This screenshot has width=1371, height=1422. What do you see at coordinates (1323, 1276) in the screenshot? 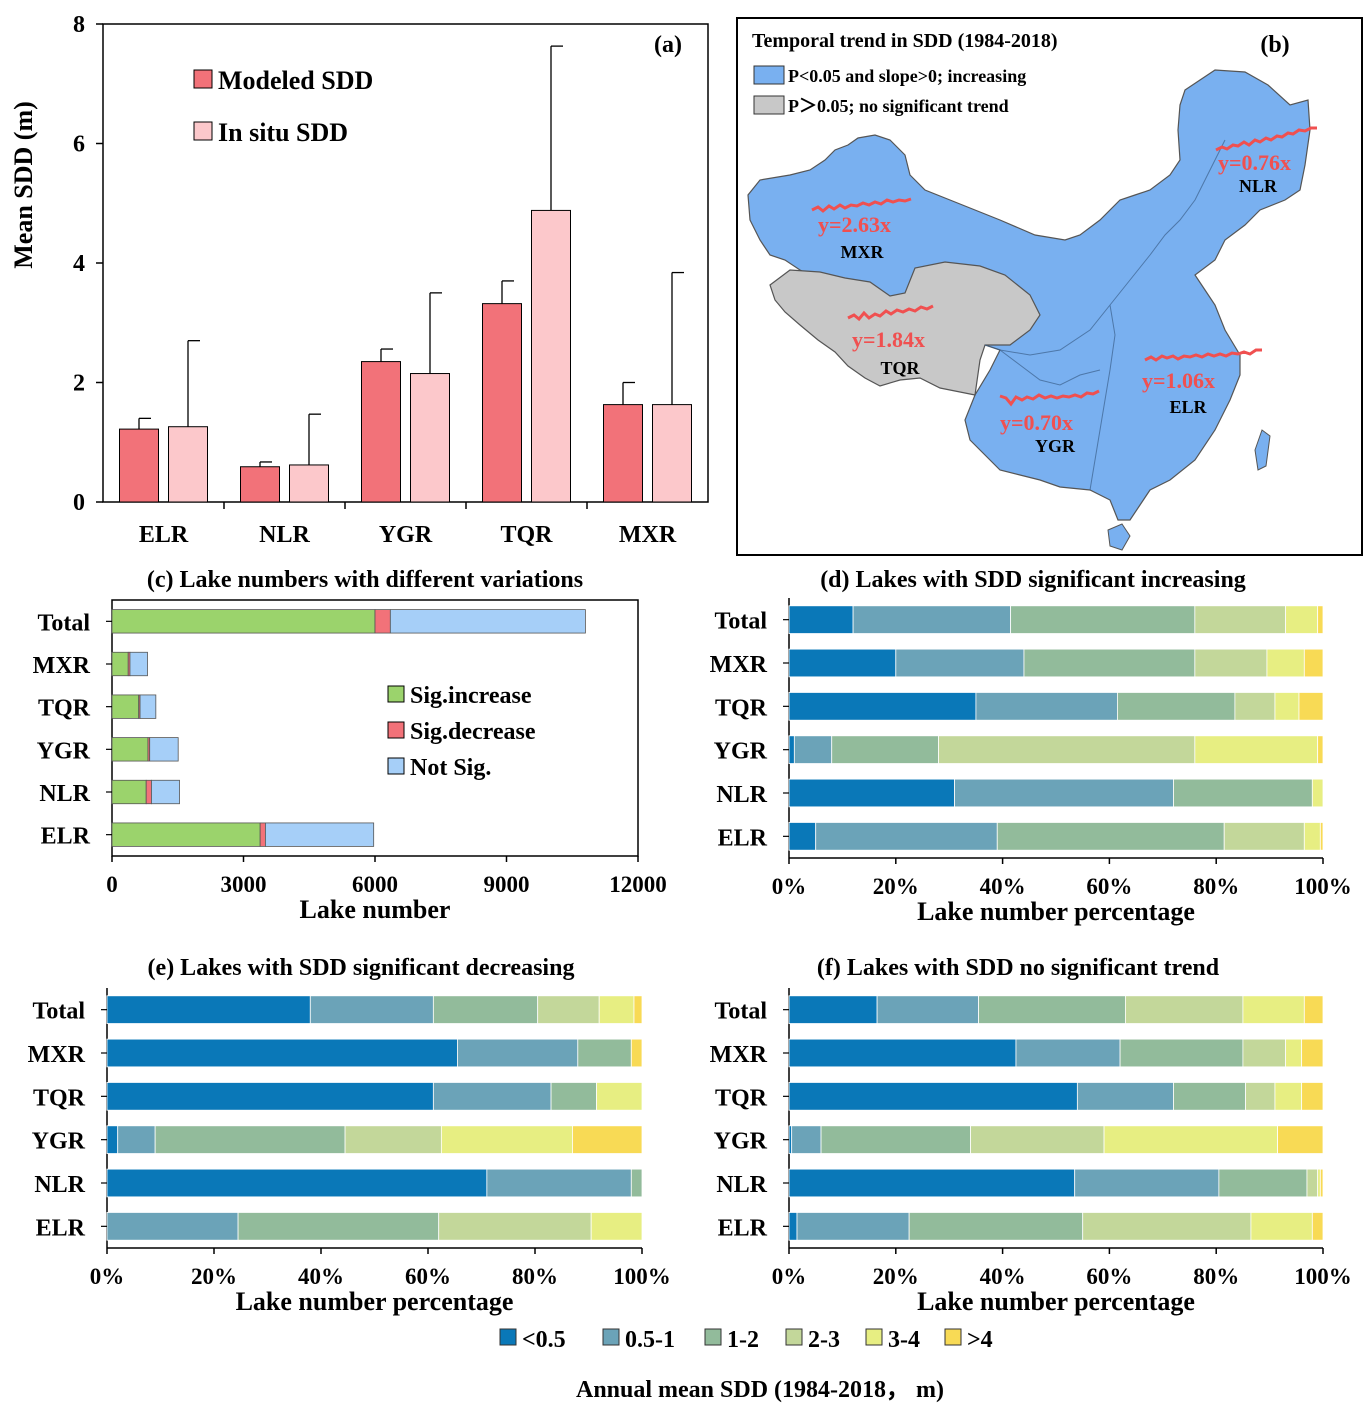
I see `f-plot-xtick-label: 100%` at bounding box center [1323, 1276].